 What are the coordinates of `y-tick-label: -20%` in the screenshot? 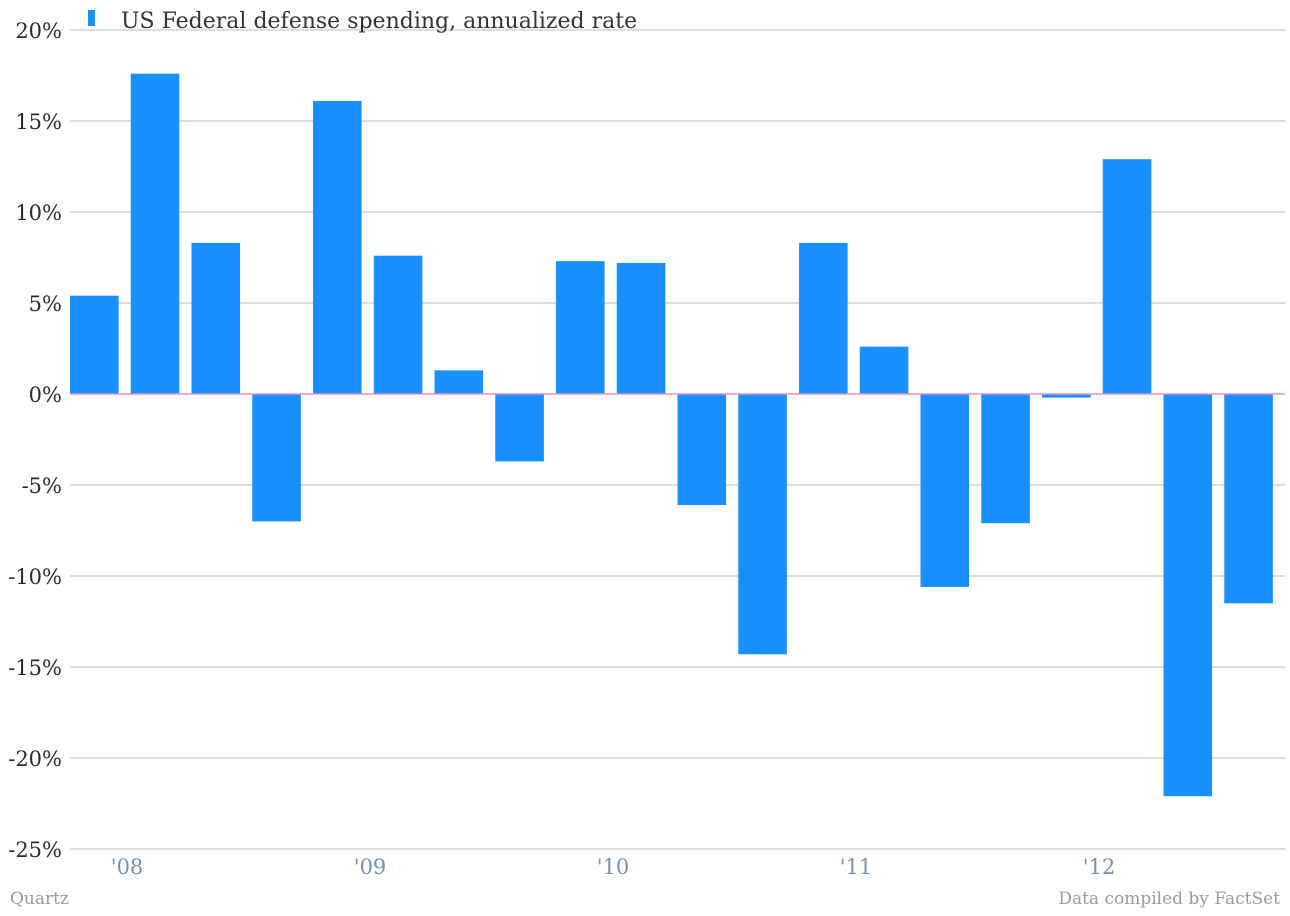 It's located at (35, 759).